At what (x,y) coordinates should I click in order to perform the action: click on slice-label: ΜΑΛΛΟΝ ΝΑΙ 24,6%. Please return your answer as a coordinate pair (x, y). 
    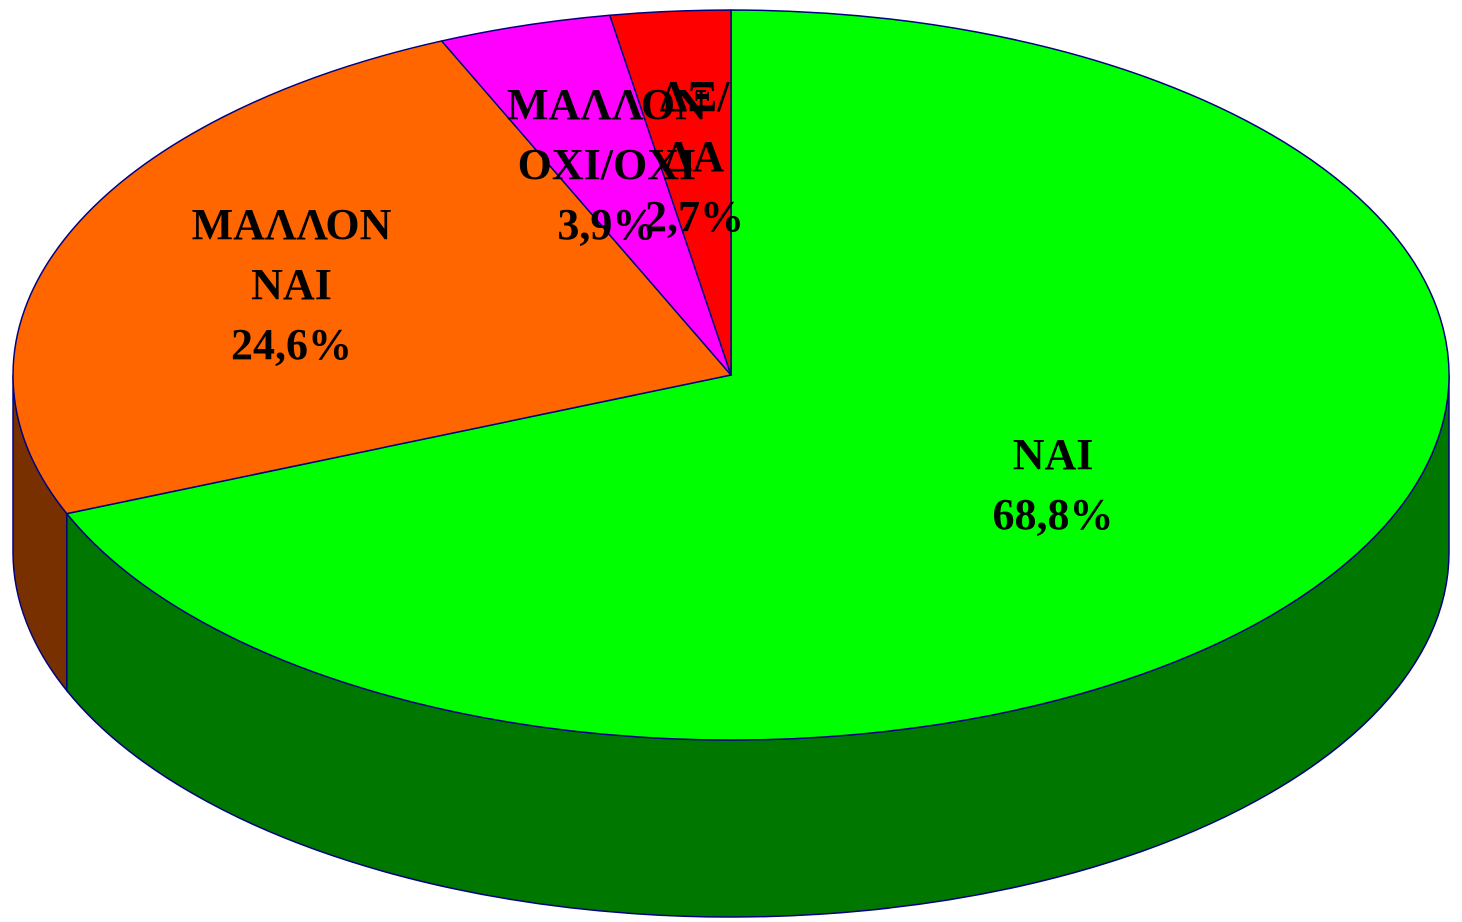
    Looking at the image, I should click on (292, 285).